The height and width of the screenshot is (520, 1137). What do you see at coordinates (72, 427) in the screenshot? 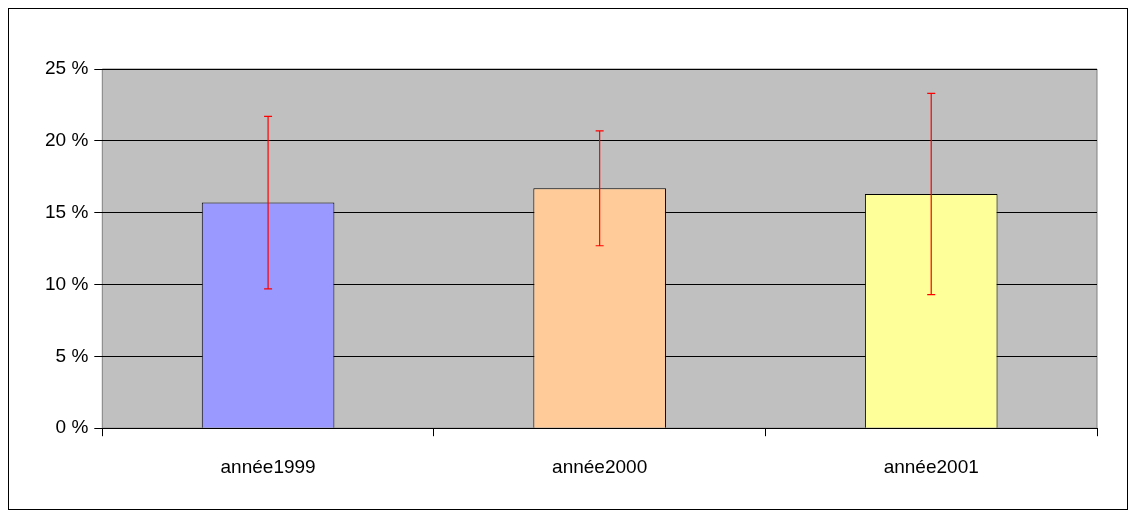
I see `y-tick-label: 0 %` at bounding box center [72, 427].